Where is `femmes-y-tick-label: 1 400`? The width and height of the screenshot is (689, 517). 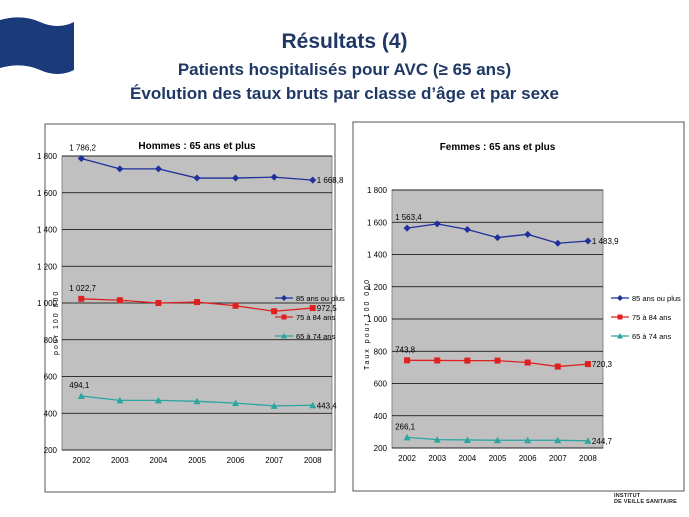
femmes-y-tick-label: 1 400 is located at coordinates (377, 255).